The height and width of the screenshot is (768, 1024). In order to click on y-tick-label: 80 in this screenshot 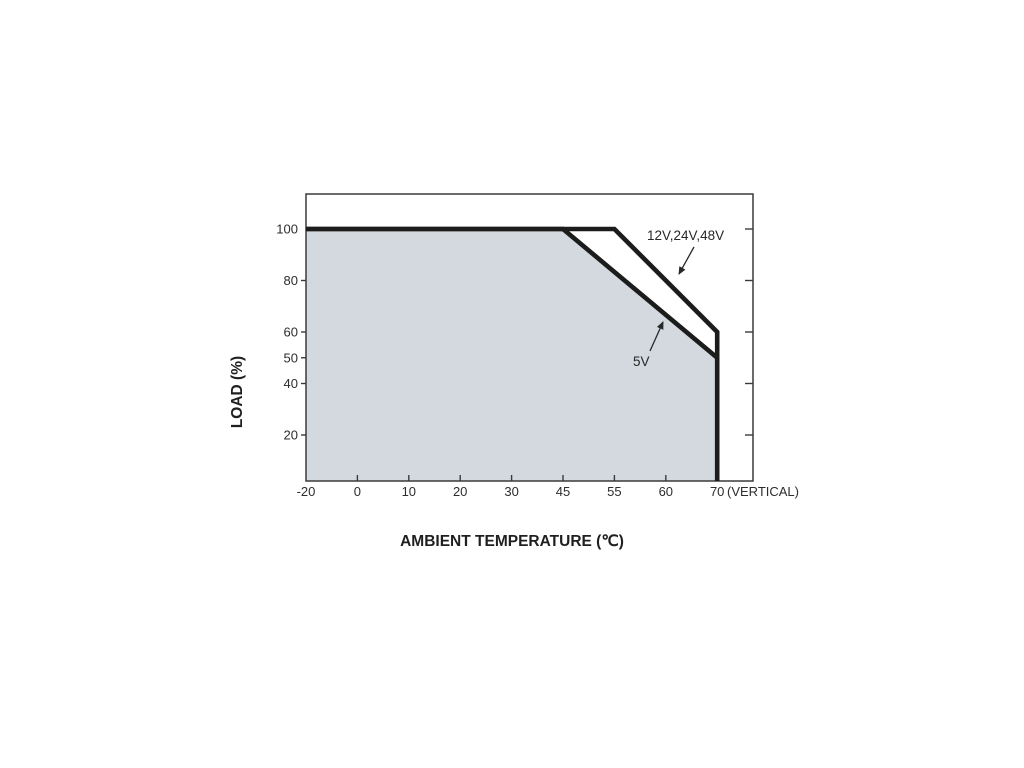, I will do `click(291, 280)`.